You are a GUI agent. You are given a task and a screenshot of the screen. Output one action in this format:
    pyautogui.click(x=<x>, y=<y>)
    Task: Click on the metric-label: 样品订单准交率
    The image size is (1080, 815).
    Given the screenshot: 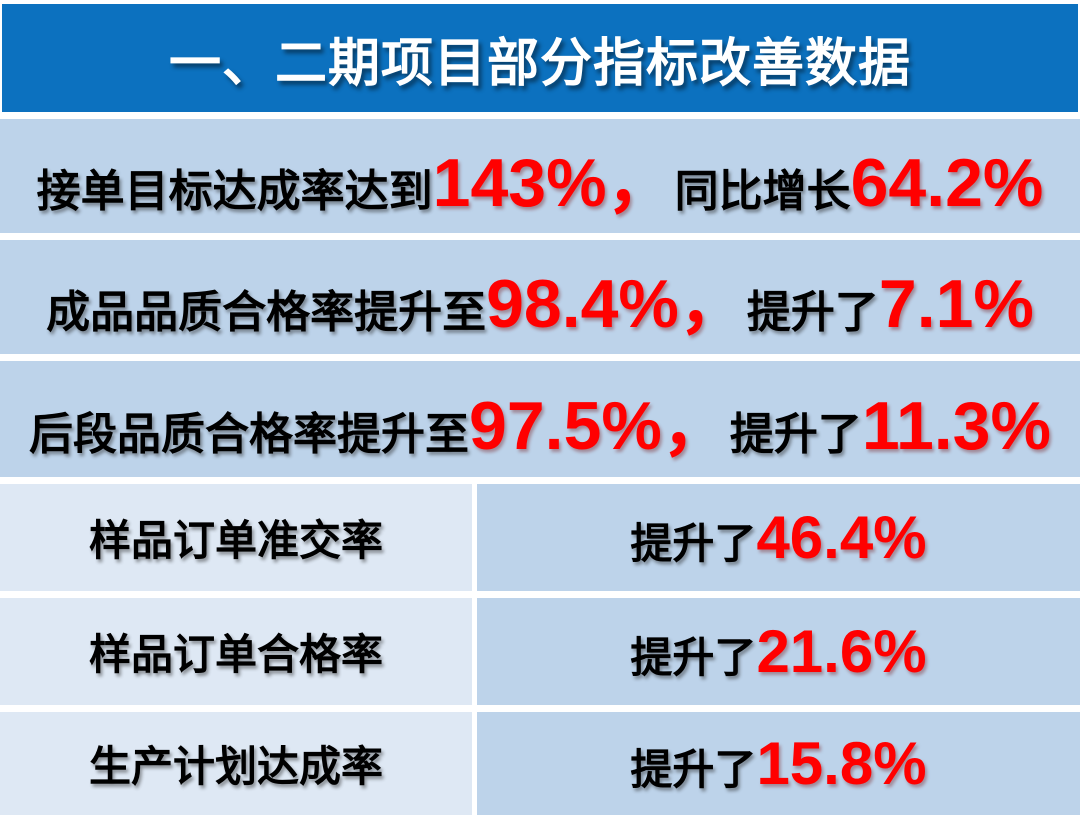 What is the action you would take?
    pyautogui.click(x=235, y=540)
    